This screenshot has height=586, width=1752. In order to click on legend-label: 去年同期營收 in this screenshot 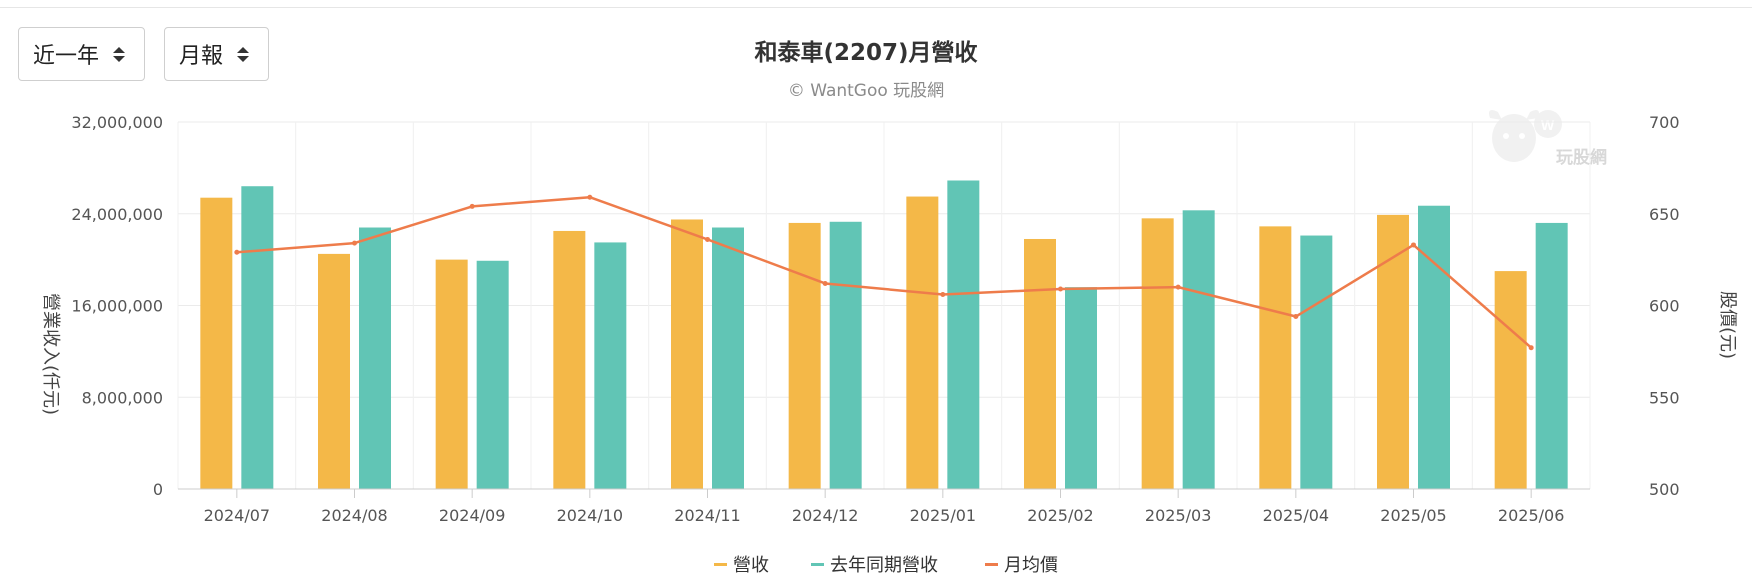, I will do `click(884, 565)`.